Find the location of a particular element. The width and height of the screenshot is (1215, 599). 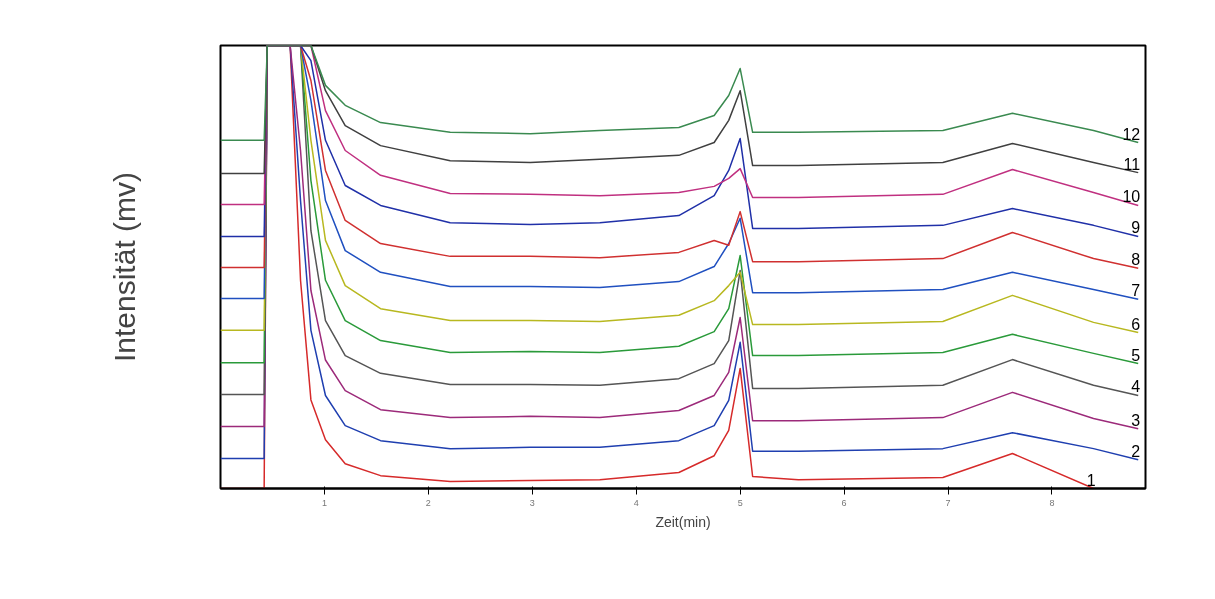

x-tick-label: 2 is located at coordinates (428, 502).